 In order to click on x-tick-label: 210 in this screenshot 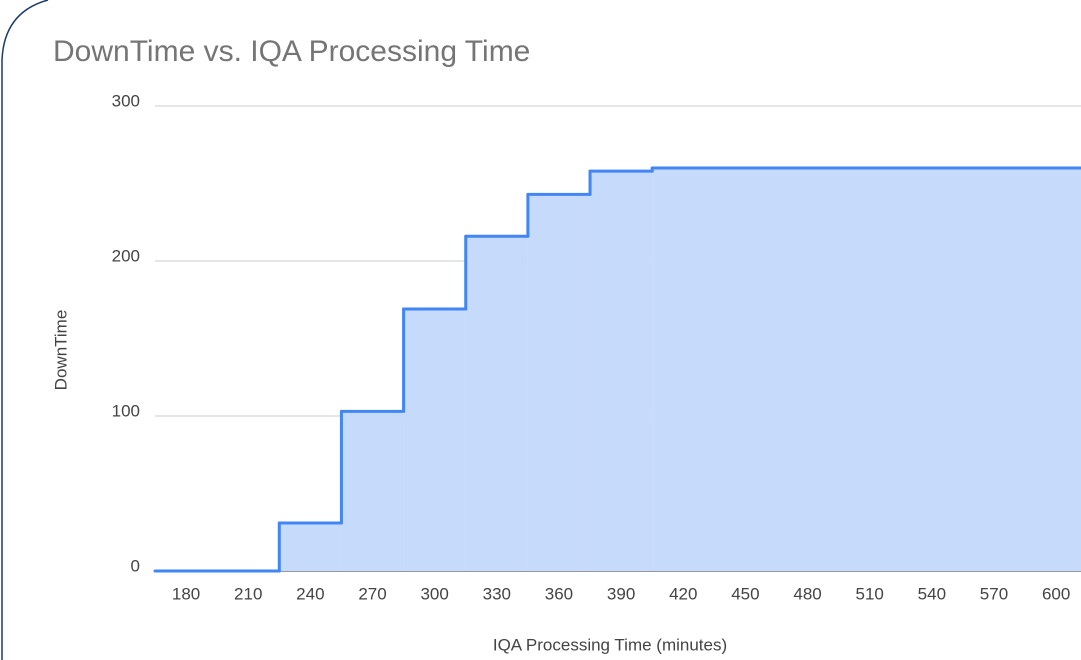, I will do `click(248, 593)`.